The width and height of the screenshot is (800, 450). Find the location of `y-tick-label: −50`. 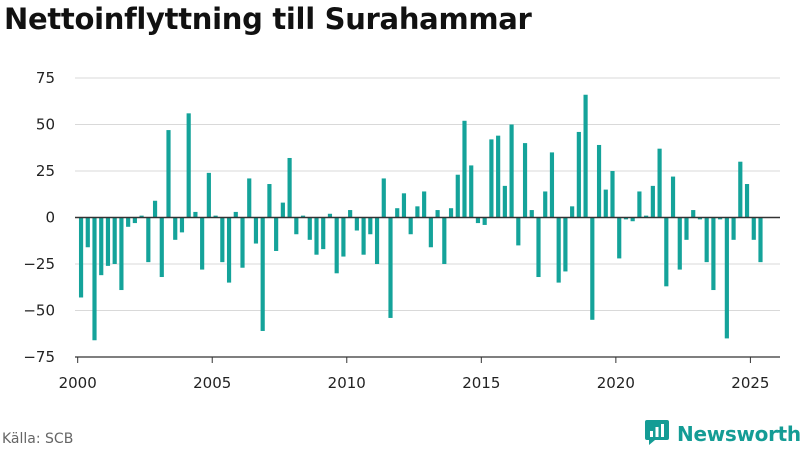

y-tick-label: −50 is located at coordinates (39, 311).